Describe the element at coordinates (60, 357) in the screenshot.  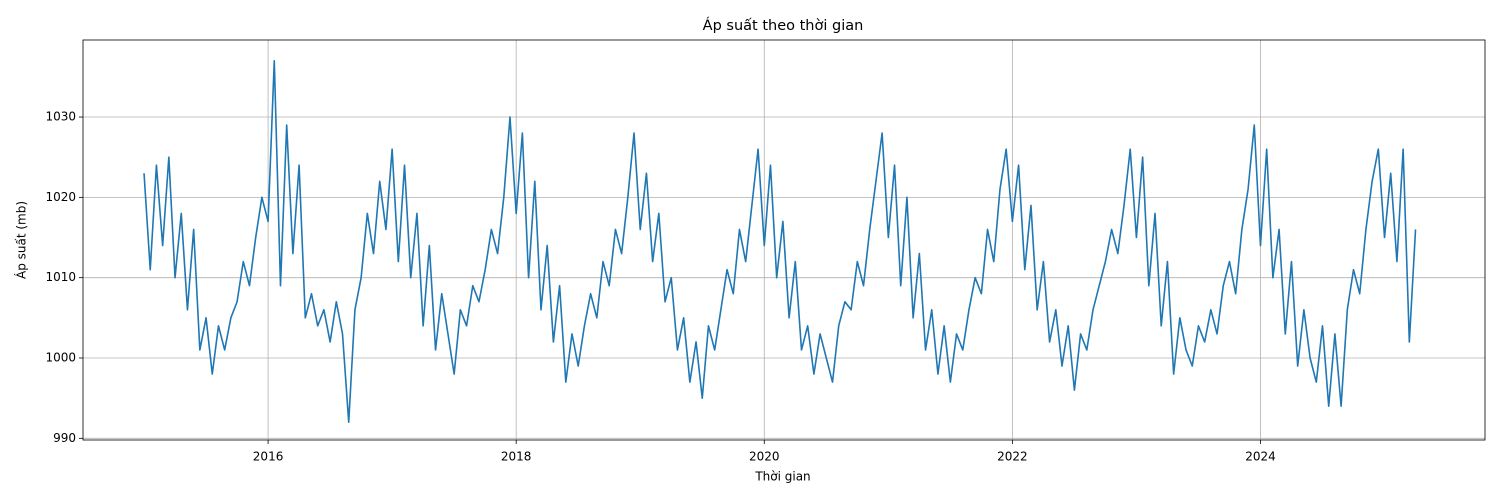
I see `y-tick-label: 1000` at that location.